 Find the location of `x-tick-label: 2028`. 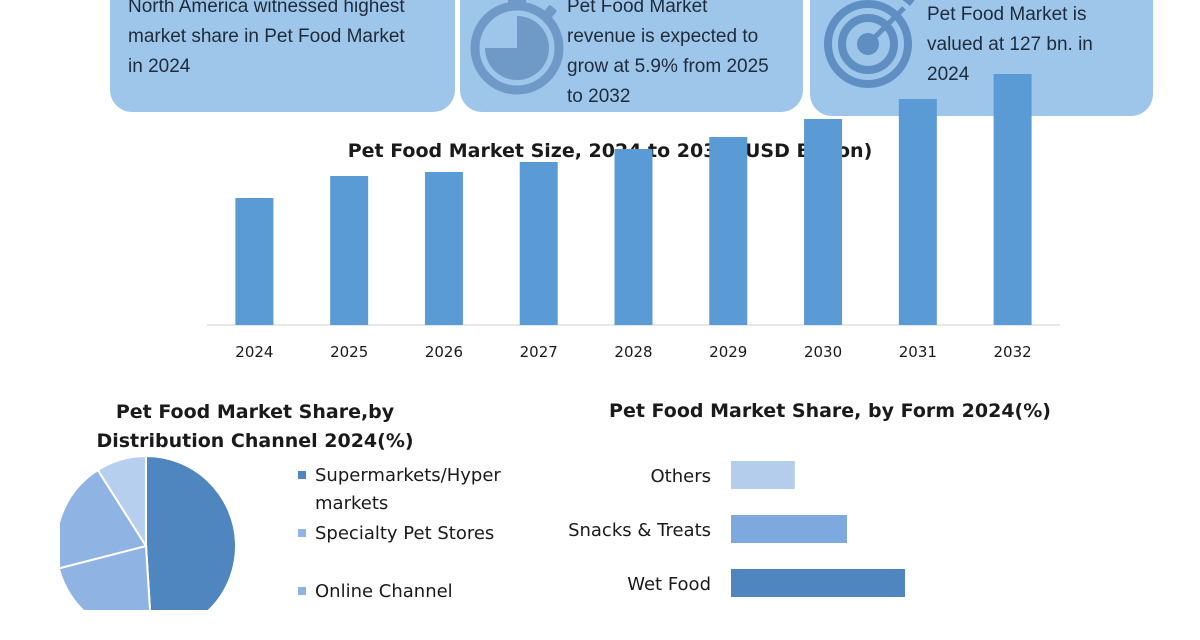

x-tick-label: 2028 is located at coordinates (633, 352).